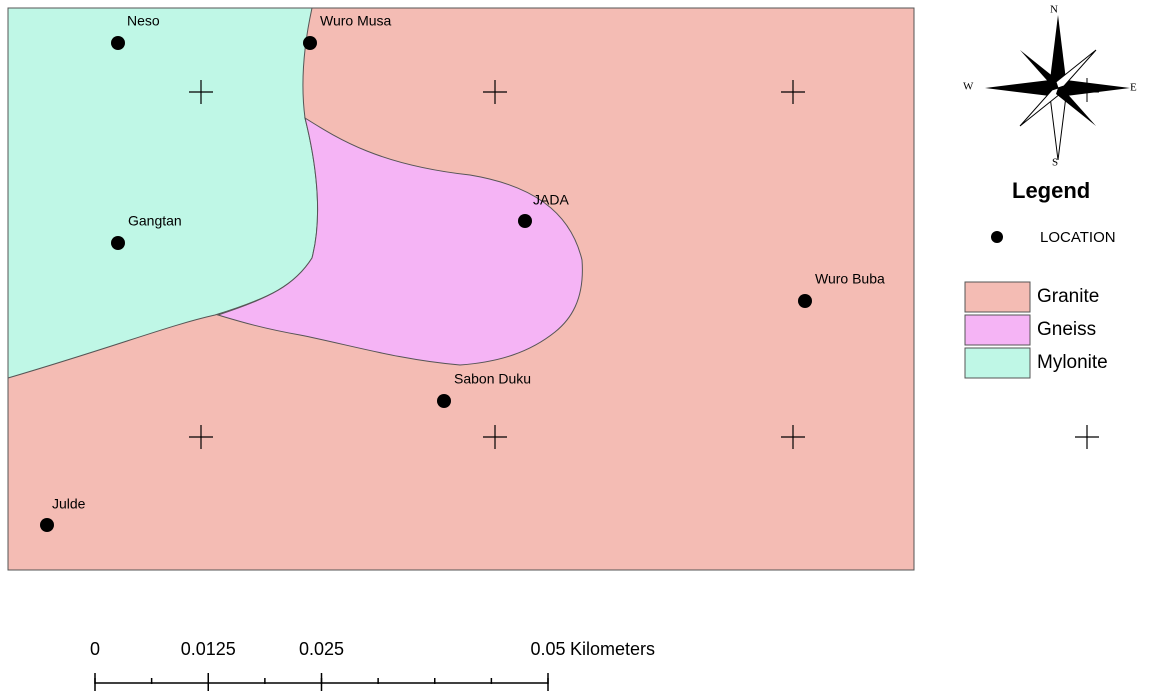 This screenshot has height=694, width=1161. What do you see at coordinates (155, 221) in the screenshot?
I see `location-label: Gangtan` at bounding box center [155, 221].